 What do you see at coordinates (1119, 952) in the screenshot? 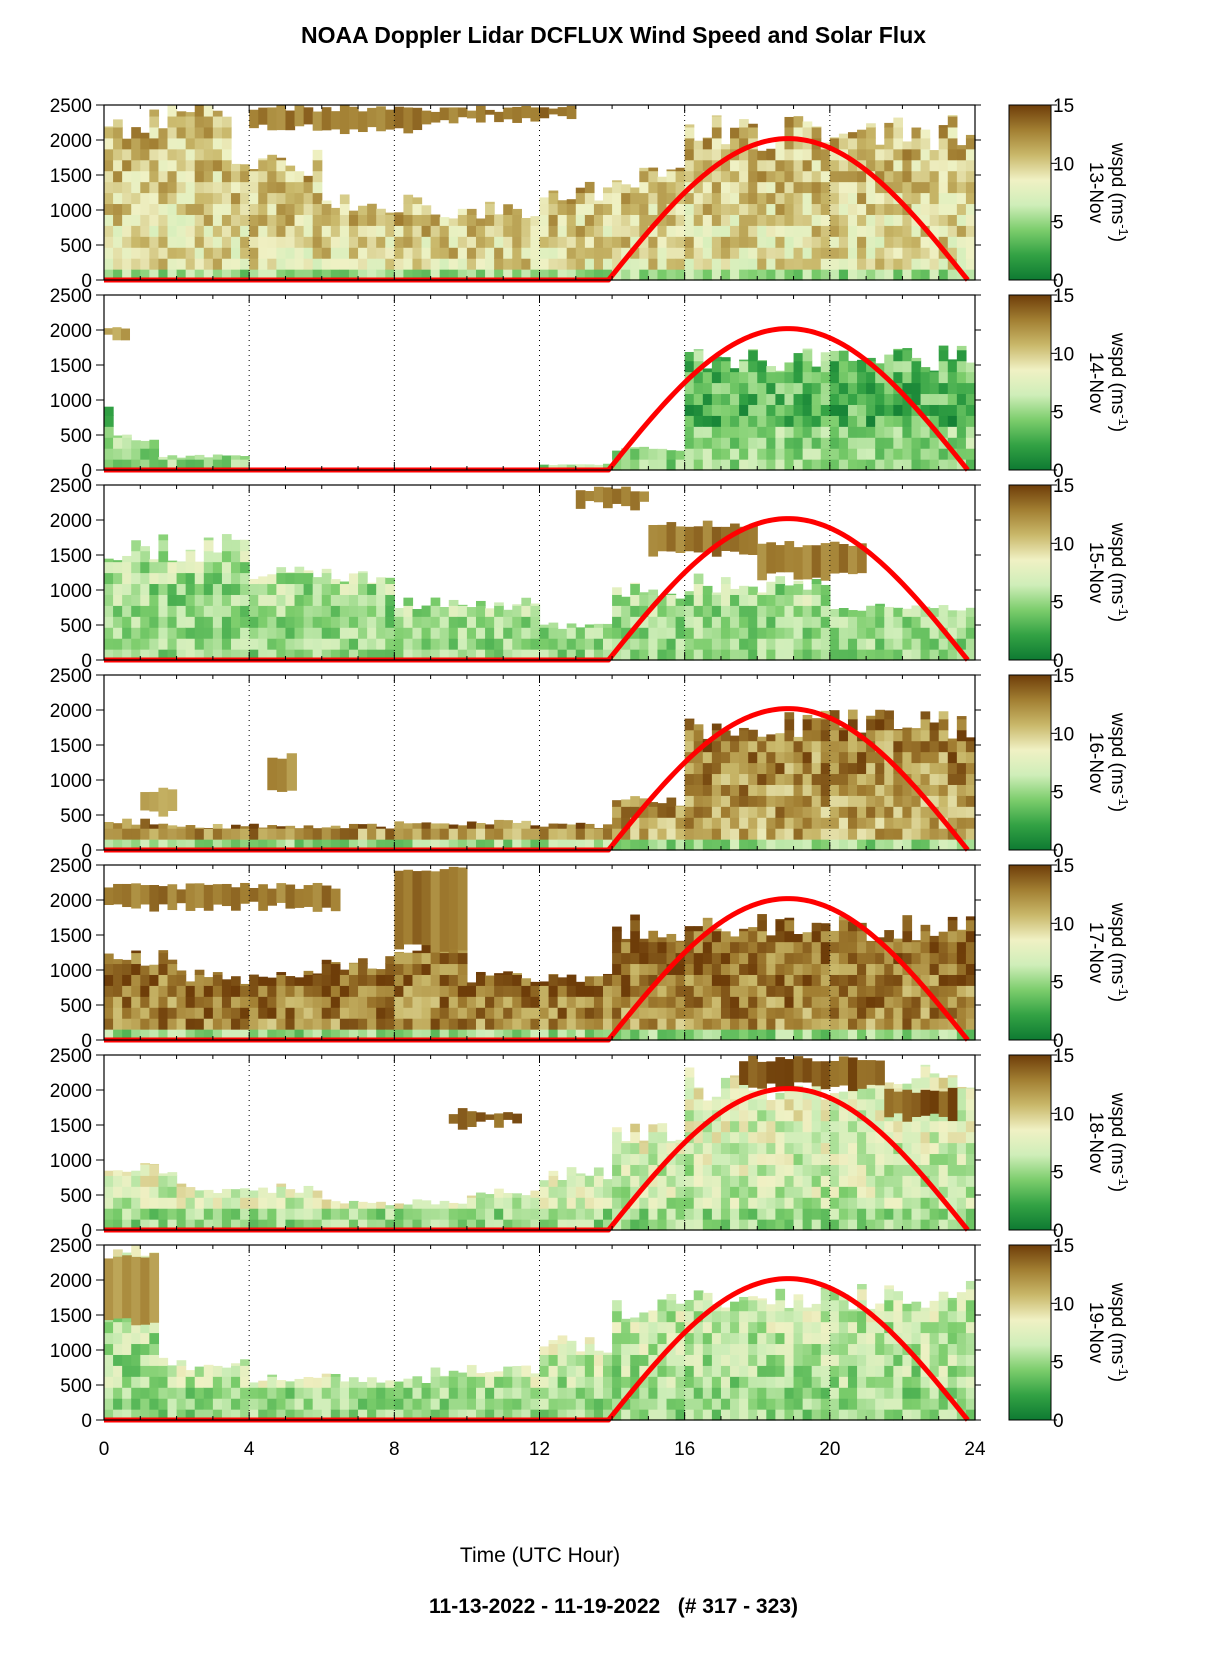
I see `colorbar-label: wspd (ms-1)` at bounding box center [1119, 952].